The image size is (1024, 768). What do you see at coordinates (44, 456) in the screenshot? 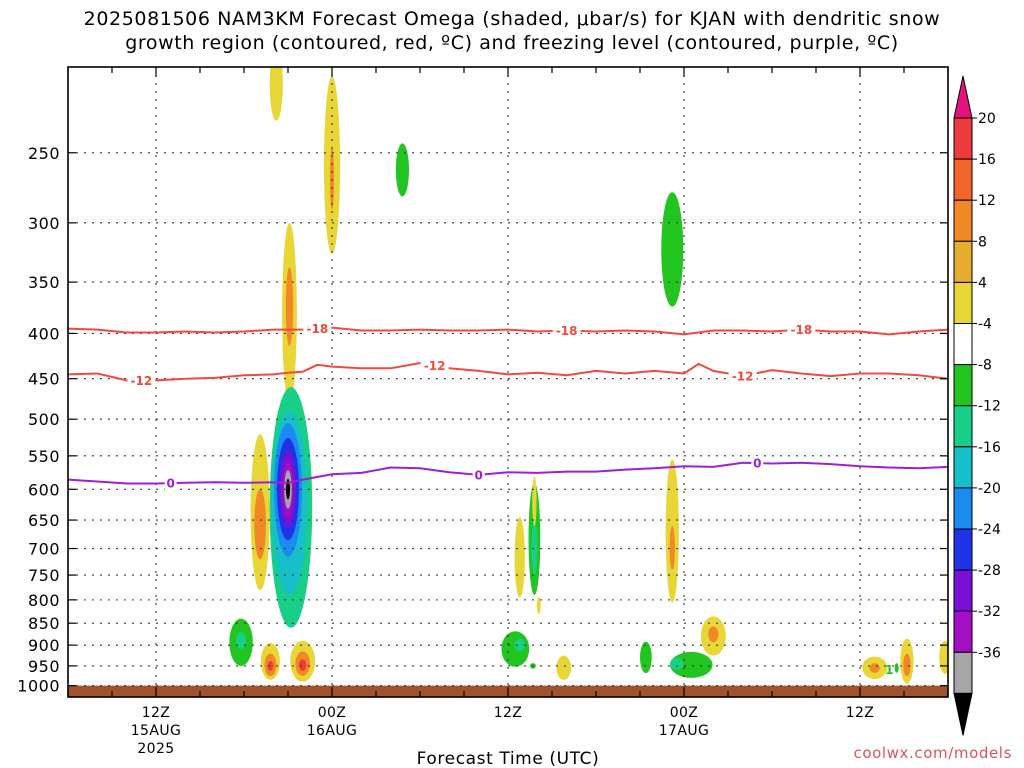
I see `ytick-label-550: 550` at bounding box center [44, 456].